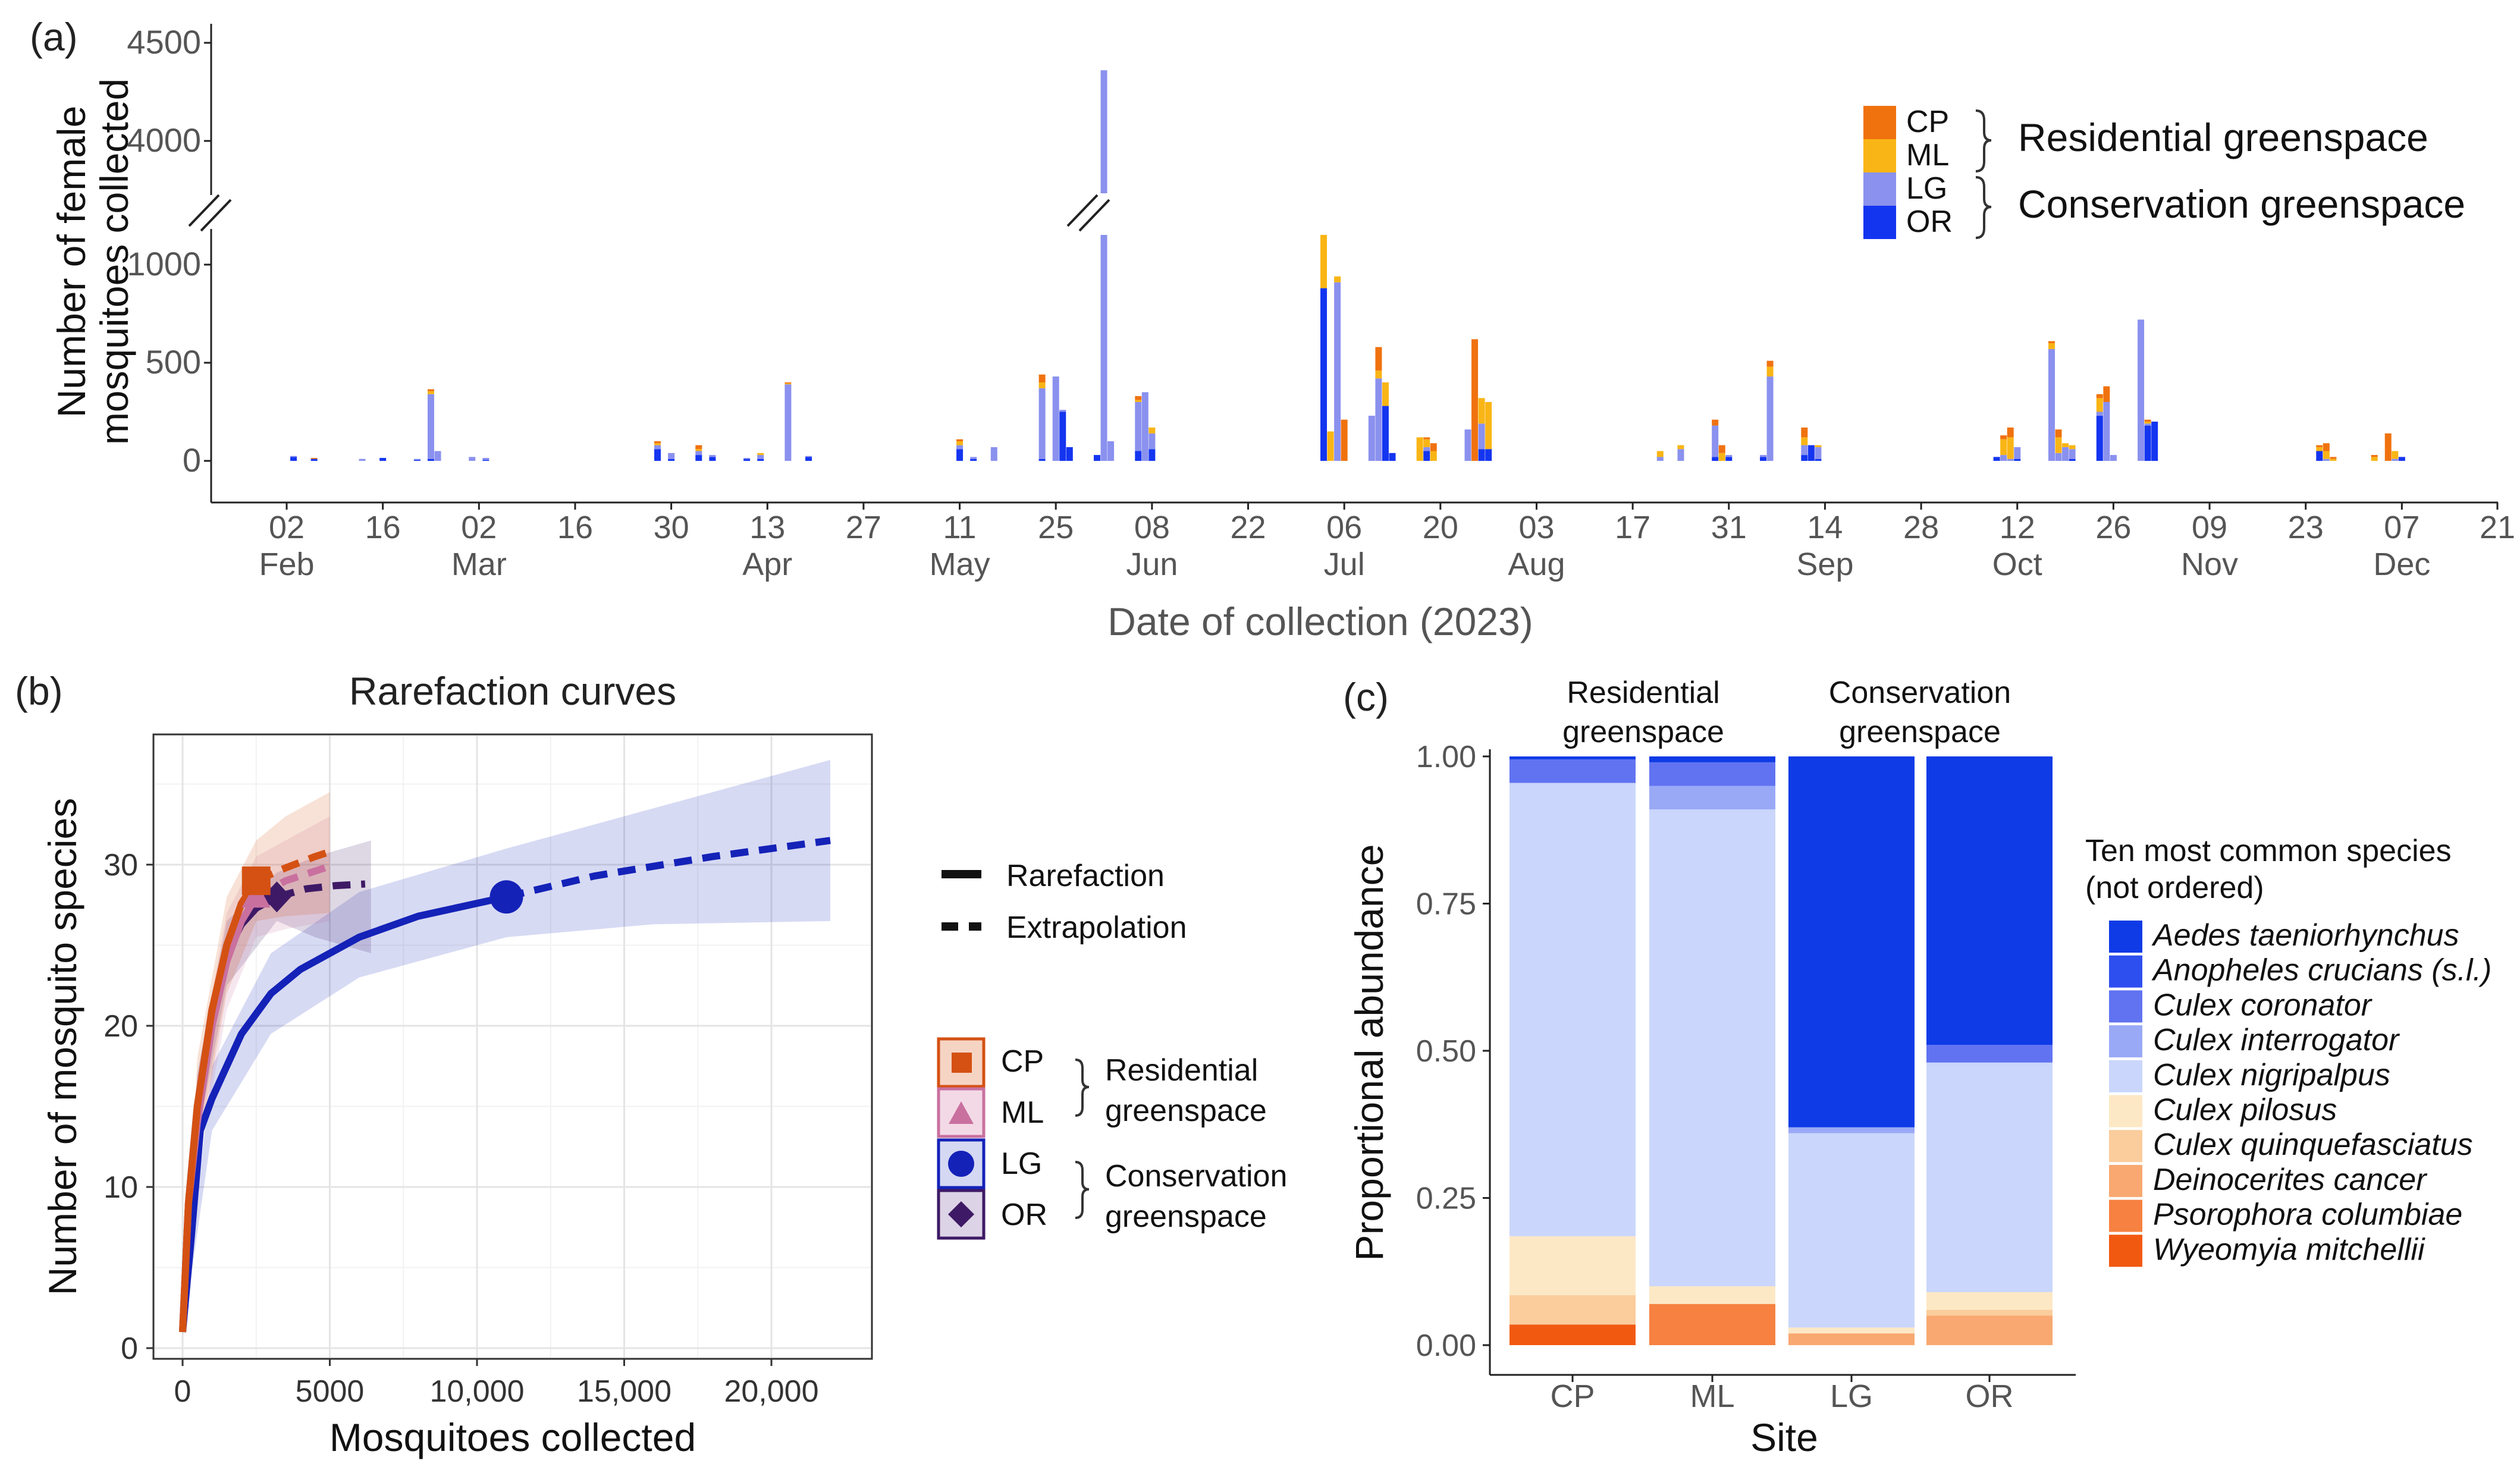 The image size is (2520, 1473). Describe the element at coordinates (1928, 155) in the screenshot. I see `legend-label-ml: ML` at that location.